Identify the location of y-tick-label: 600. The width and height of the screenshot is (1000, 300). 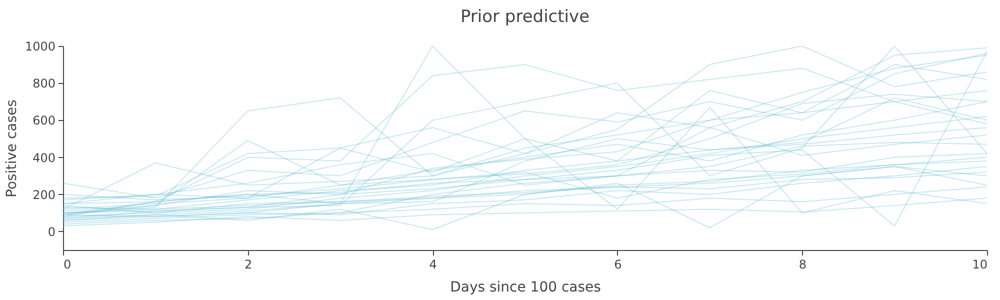
(44, 121).